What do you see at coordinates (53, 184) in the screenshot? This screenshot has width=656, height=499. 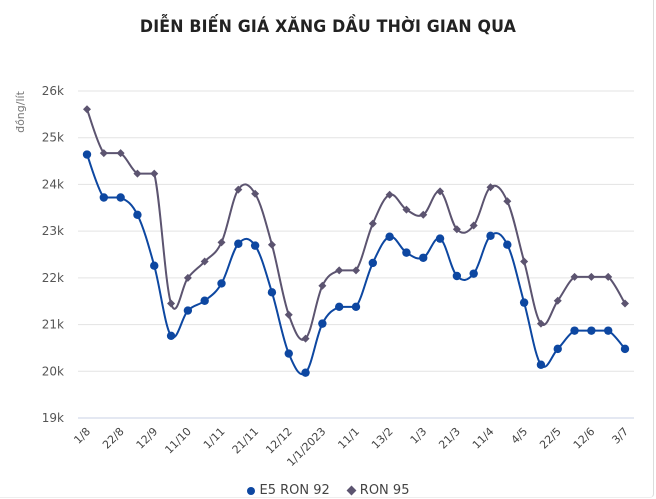 I see `y-tick-label: 24k` at bounding box center [53, 184].